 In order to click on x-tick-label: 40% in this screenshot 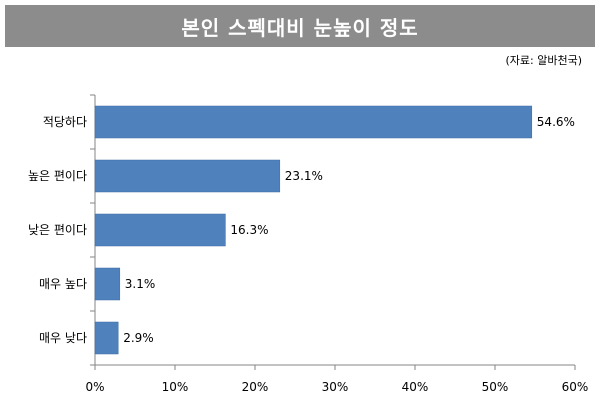, I will do `click(415, 387)`.